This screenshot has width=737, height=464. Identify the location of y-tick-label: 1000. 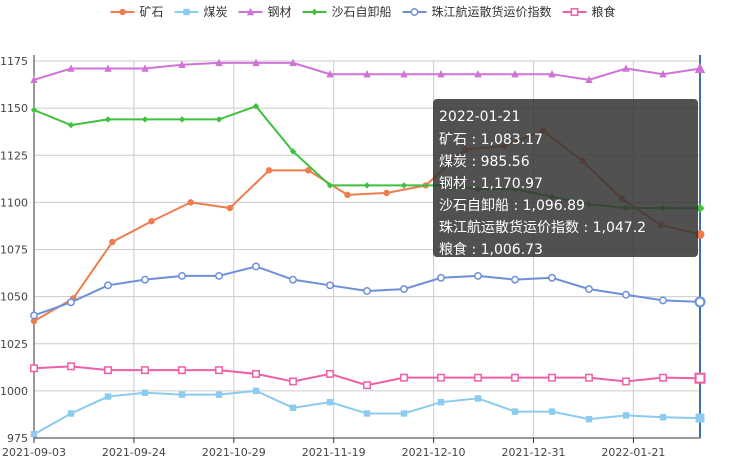
(14, 391).